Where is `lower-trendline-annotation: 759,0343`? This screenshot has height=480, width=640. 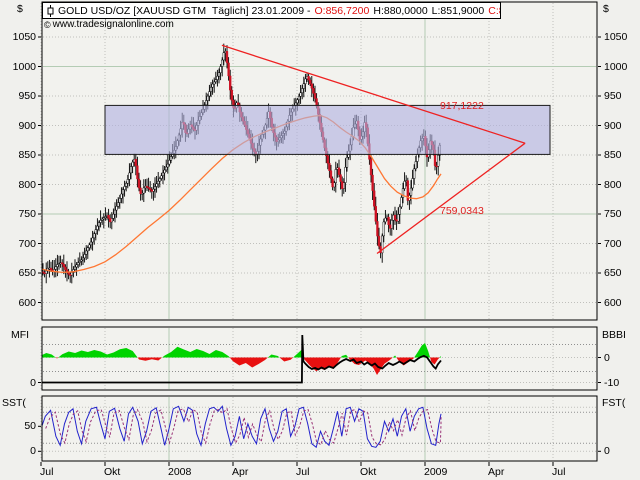 lower-trendline-annotation: 759,0343 is located at coordinates (462, 211).